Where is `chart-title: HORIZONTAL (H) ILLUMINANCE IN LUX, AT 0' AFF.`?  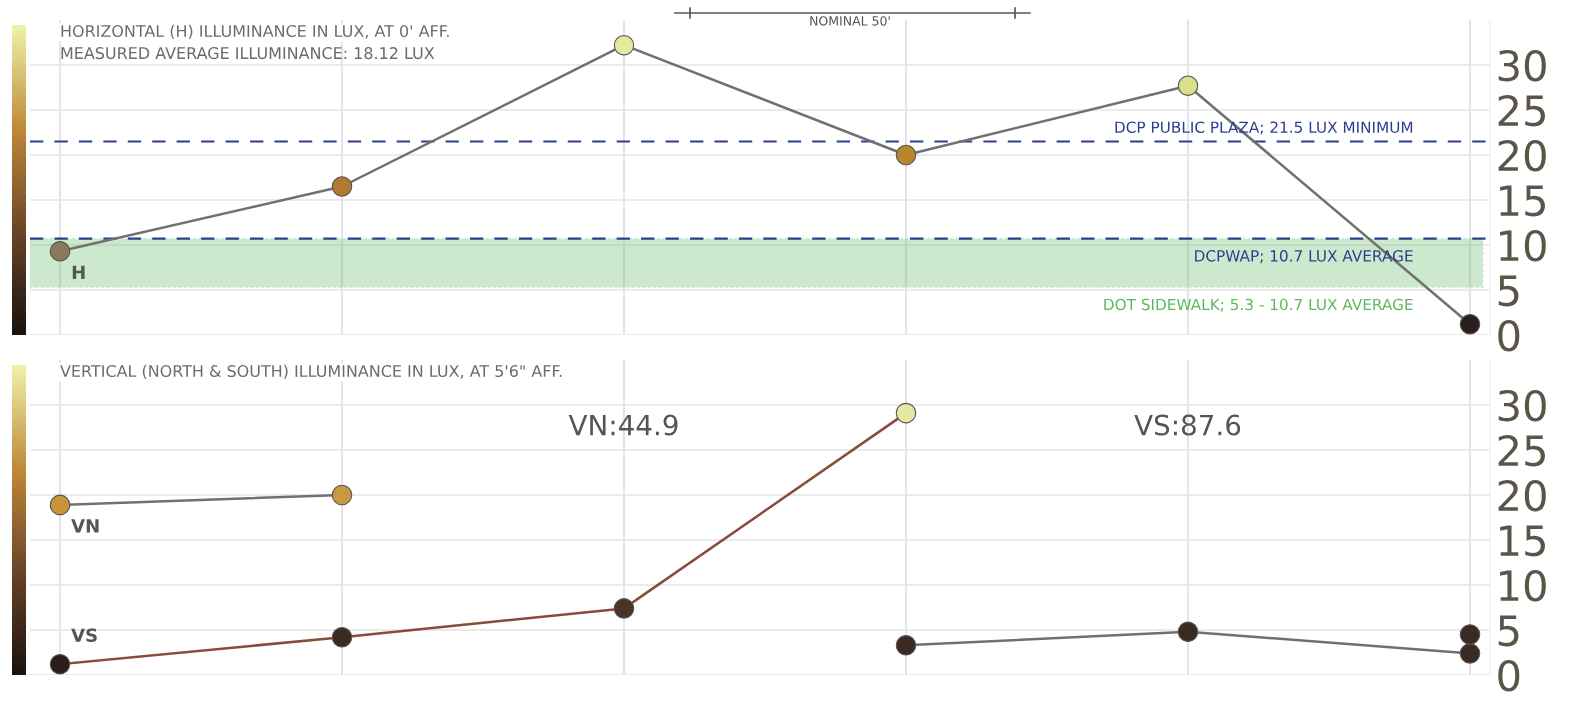
chart-title: HORIZONTAL (H) ILLUMINANCE IN LUX, AT 0' AFF. is located at coordinates (255, 31).